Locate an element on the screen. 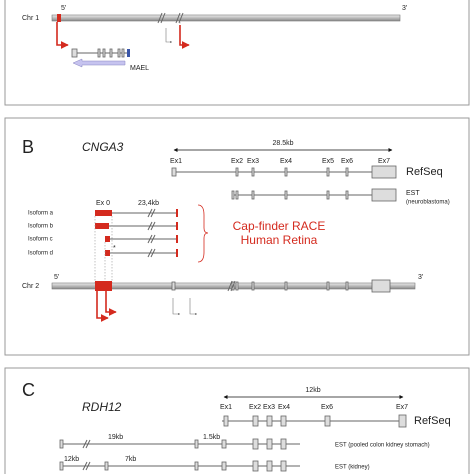 The height and width of the screenshot is (474, 474). track-label: EST (kidney) is located at coordinates (352, 468).